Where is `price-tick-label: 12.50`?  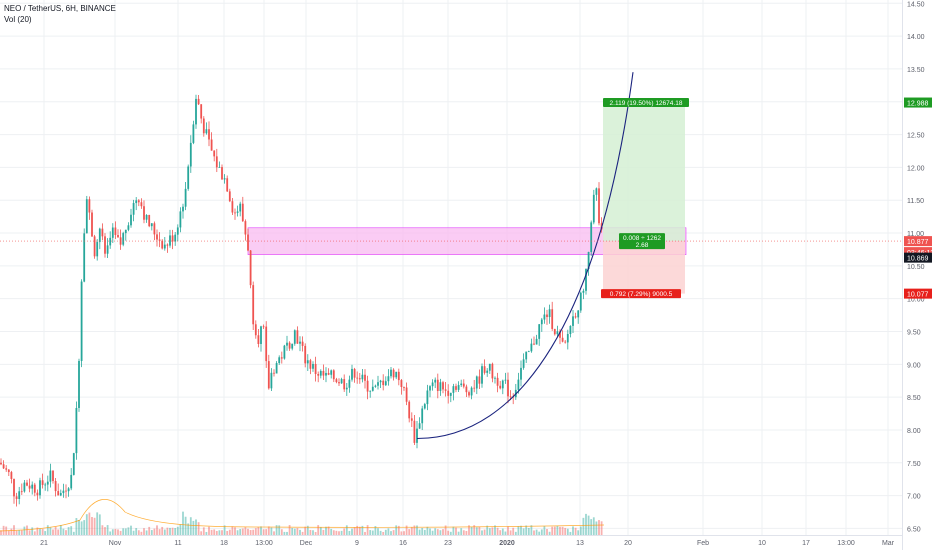 price-tick-label: 12.50 is located at coordinates (916, 136).